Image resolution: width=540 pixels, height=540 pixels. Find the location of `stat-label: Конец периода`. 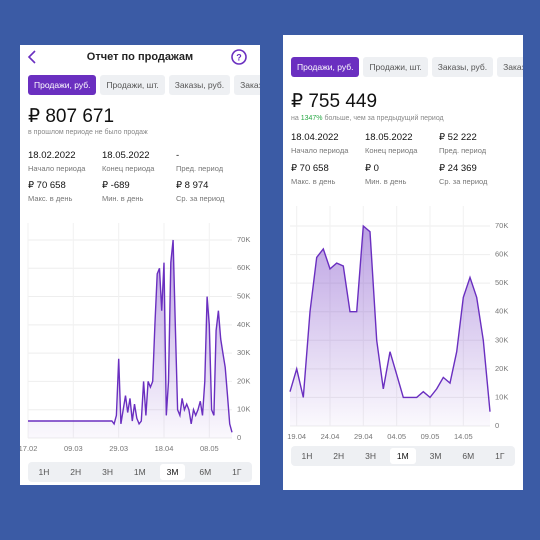

stat-label: Конец периода is located at coordinates (128, 168).